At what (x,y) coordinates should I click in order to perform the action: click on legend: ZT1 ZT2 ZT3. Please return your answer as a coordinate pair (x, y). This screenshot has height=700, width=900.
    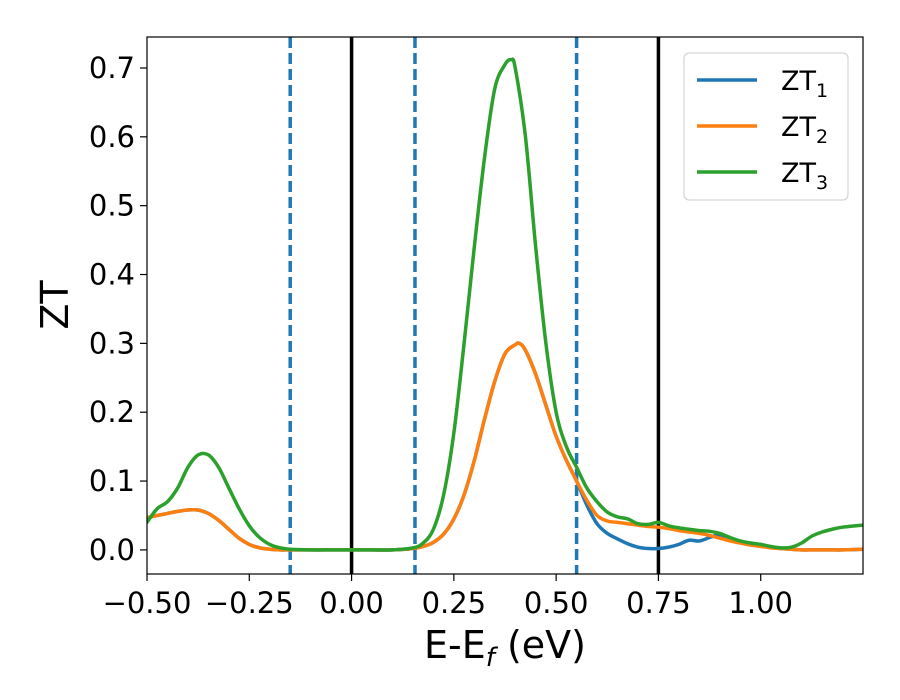
    Looking at the image, I should click on (766, 126).